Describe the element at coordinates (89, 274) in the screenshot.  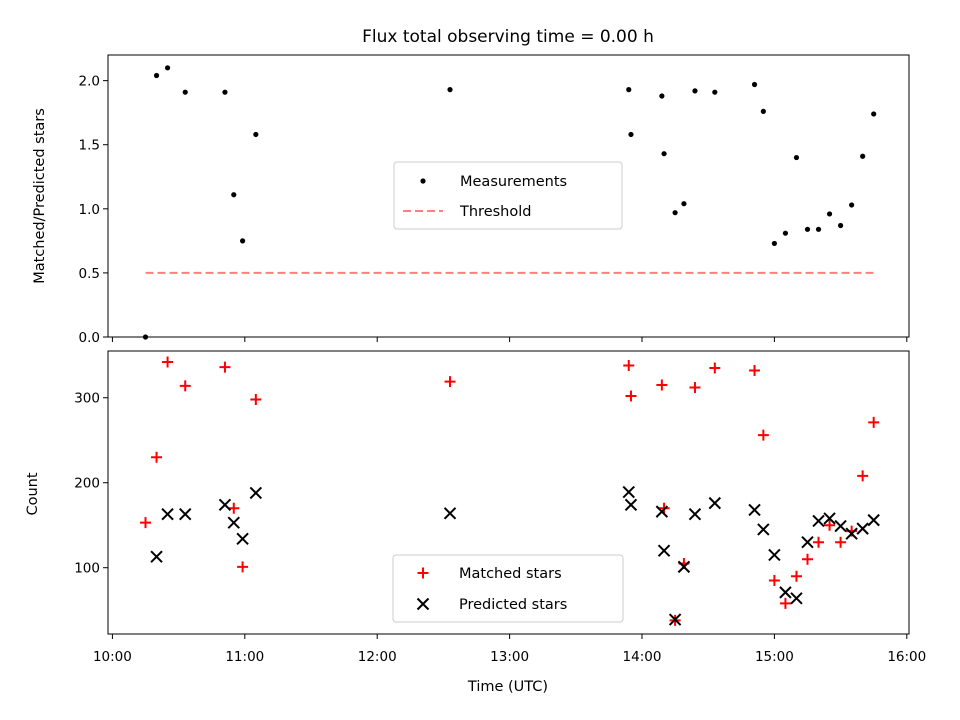
I see `top-y-tick-label: 0.5` at that location.